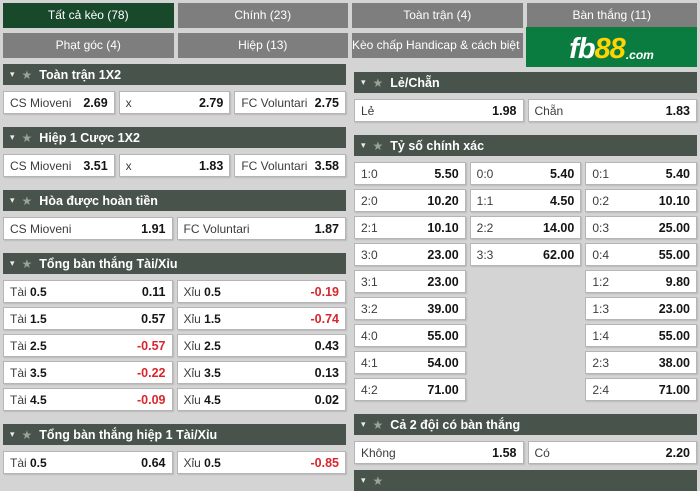 Image resolution: width=700 pixels, height=491 pixels. I want to click on section-header: ▾ ★ Lẻ/Chẵn, so click(525, 82).